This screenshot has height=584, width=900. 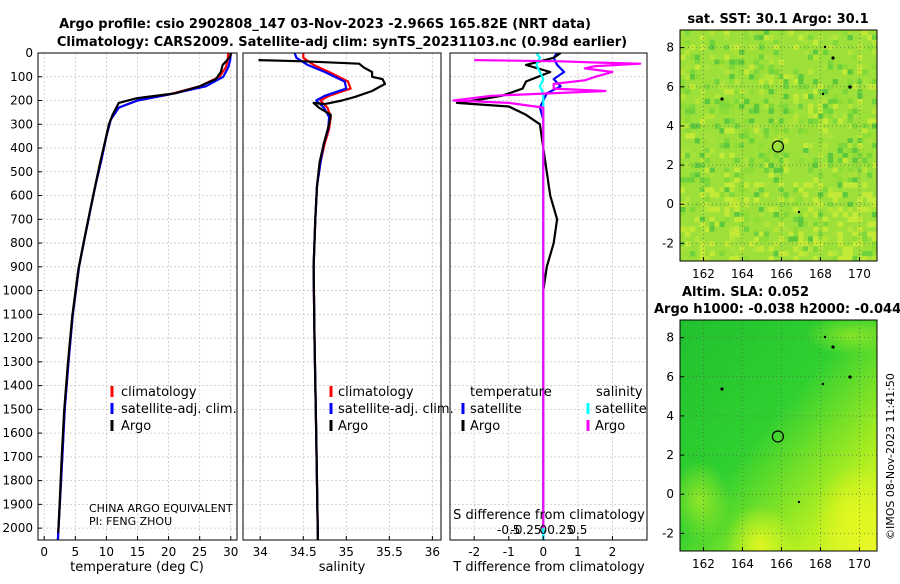 I want to click on x-tick-label: 36, so click(x=432, y=552).